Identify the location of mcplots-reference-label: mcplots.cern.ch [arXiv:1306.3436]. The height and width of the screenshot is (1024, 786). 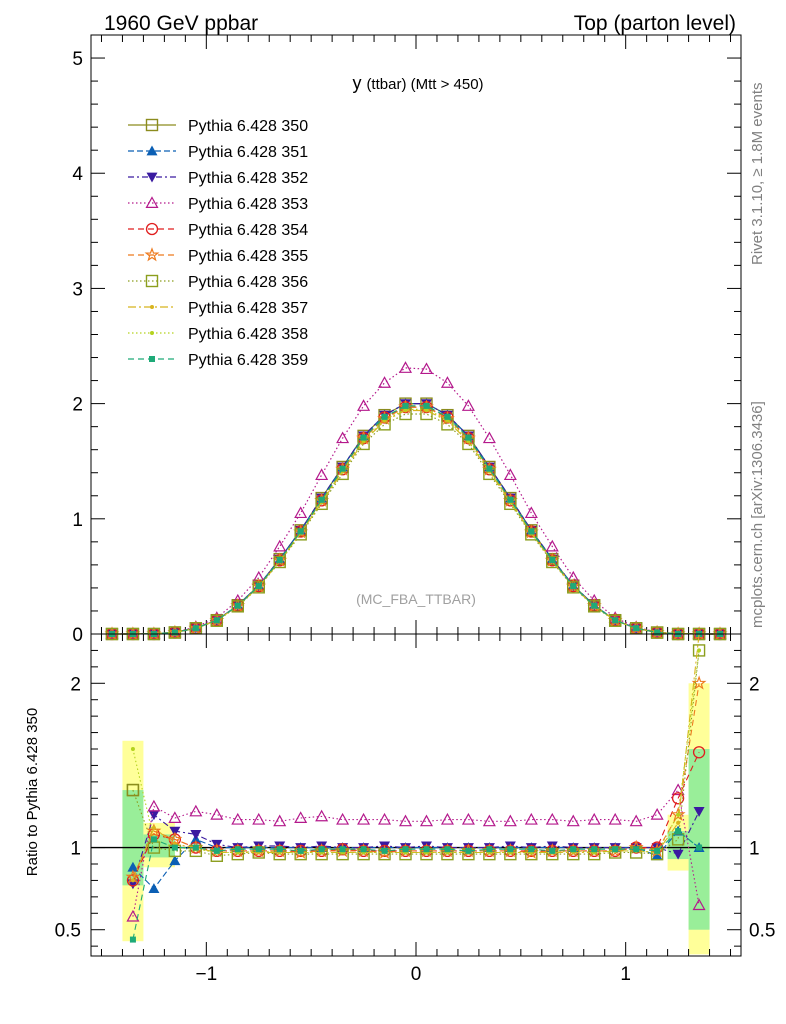
(757, 514).